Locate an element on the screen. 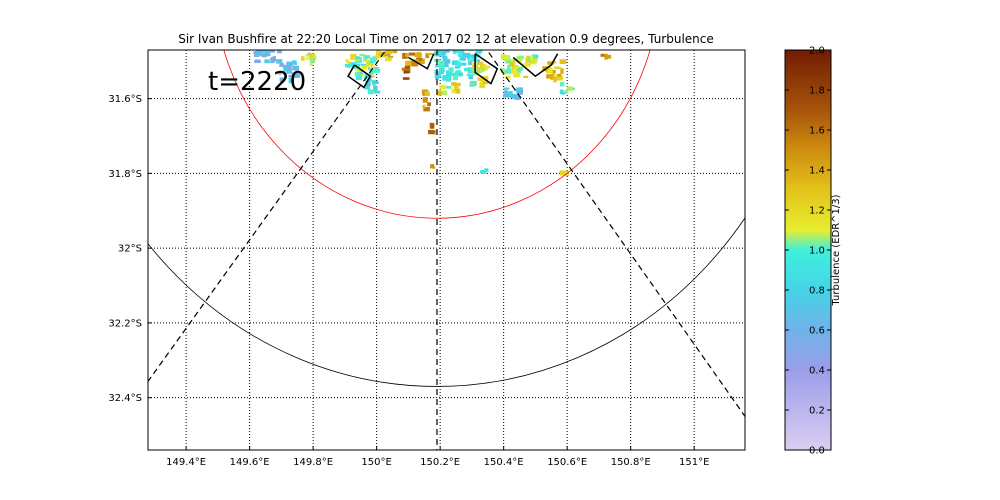 The image size is (1000, 500). longitude-tick-label: 149.4°E is located at coordinates (186, 462).